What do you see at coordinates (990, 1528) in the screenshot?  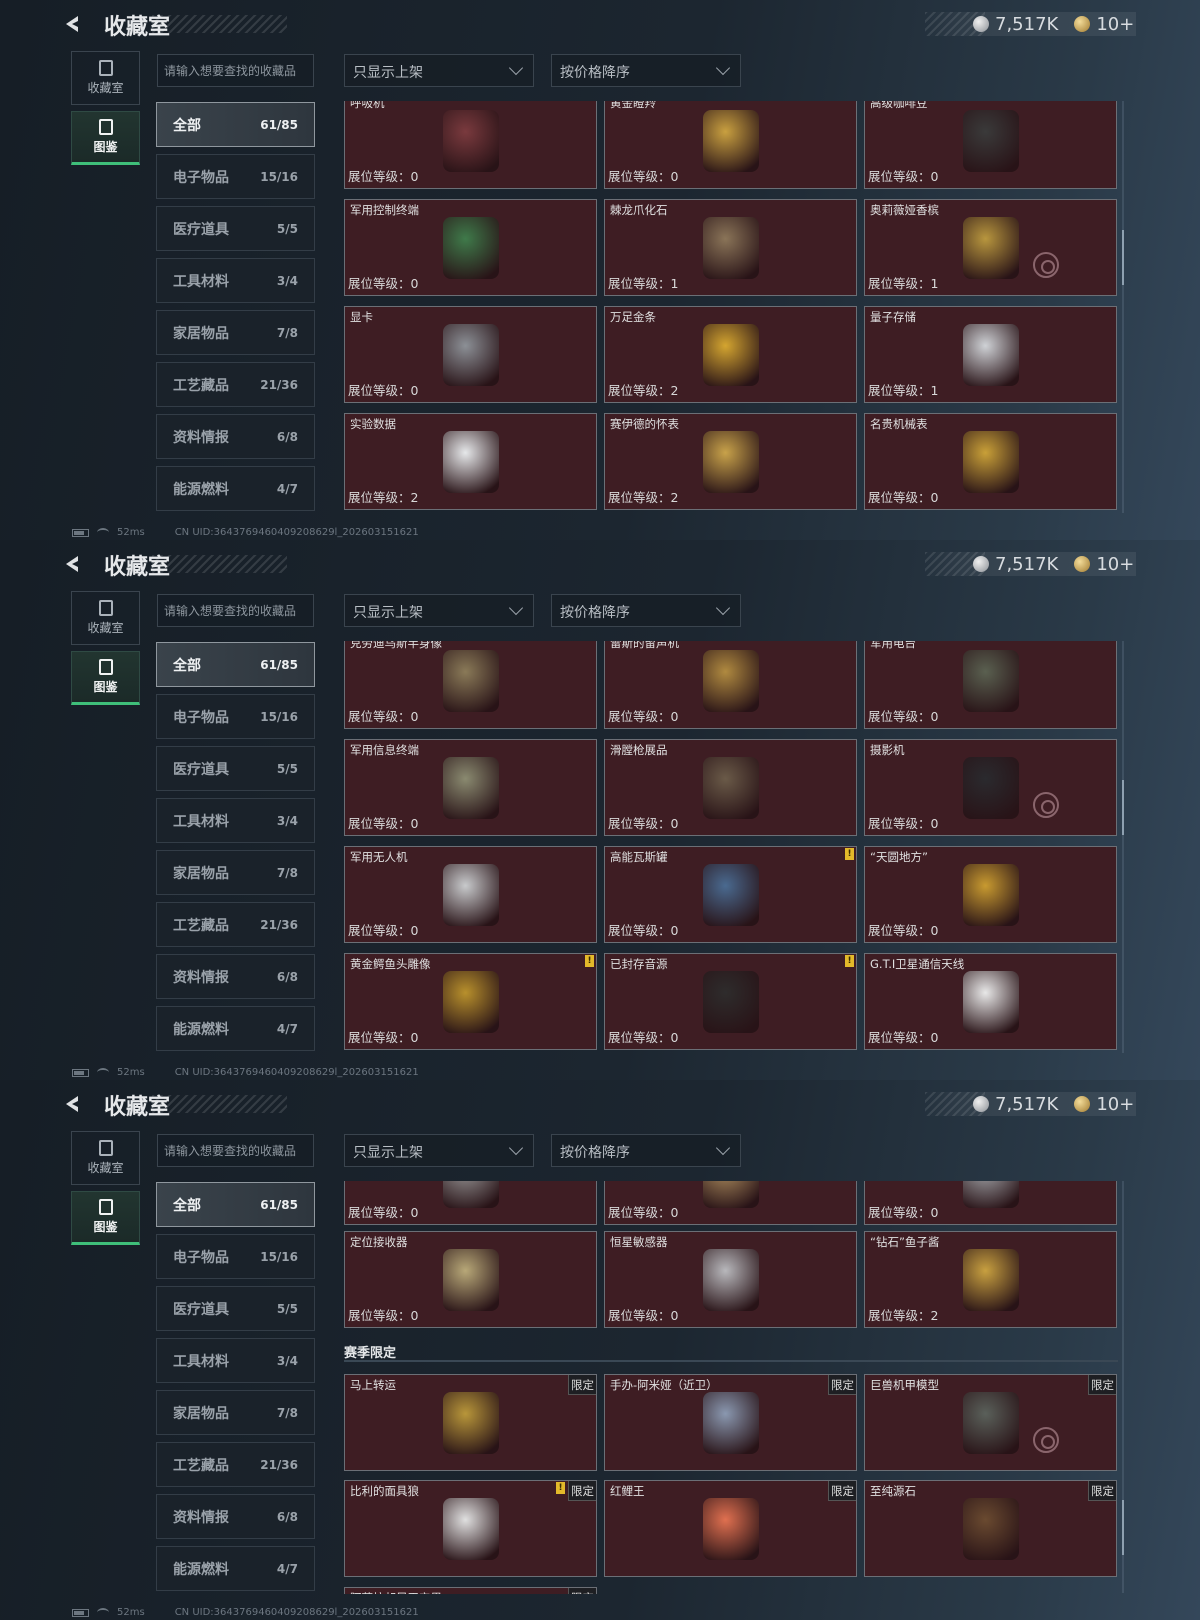 I see `collection-card: 至纯源石 限定` at bounding box center [990, 1528].